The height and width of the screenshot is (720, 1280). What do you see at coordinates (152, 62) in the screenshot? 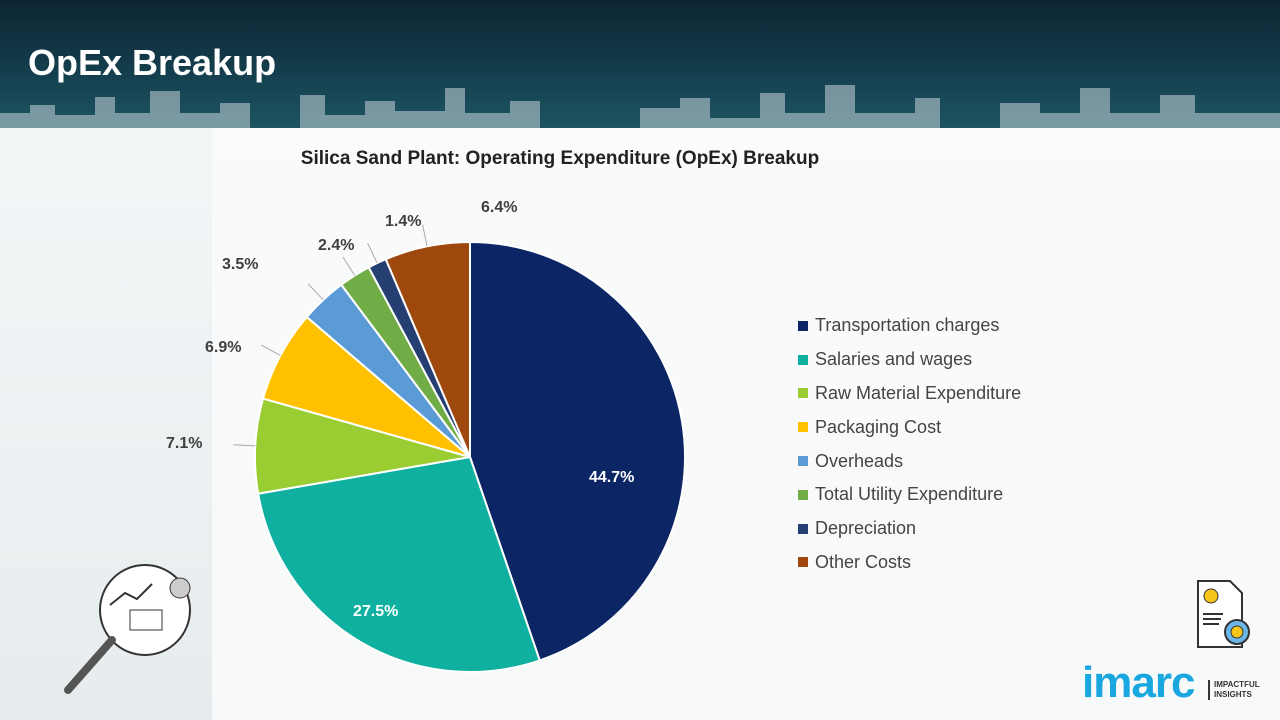
I see `page-title: OpEx Breakup` at bounding box center [152, 62].